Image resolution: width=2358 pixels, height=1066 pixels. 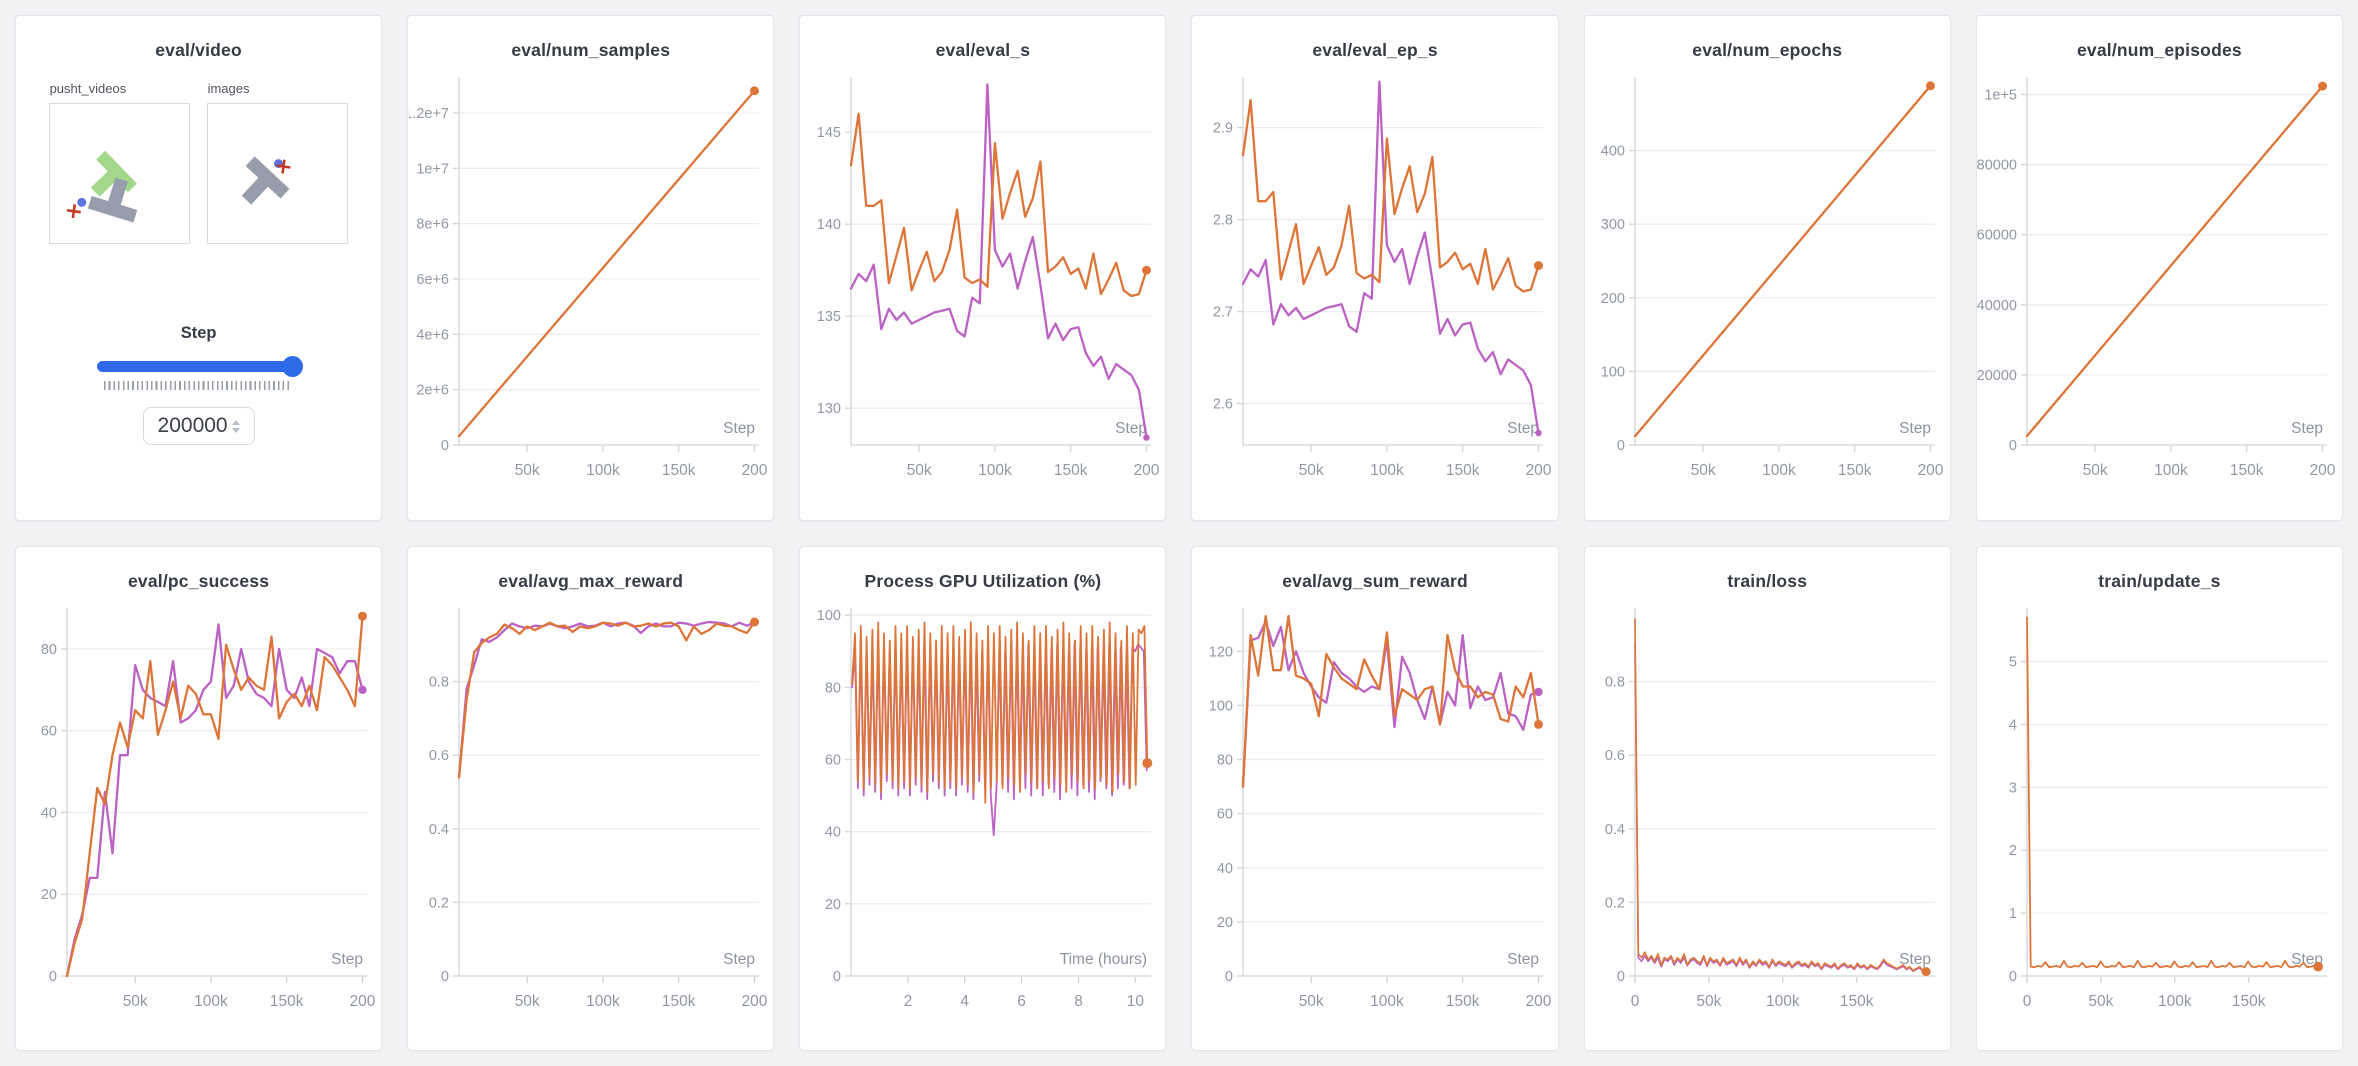 I want to click on svg-text: 6, so click(x=1021, y=1001).